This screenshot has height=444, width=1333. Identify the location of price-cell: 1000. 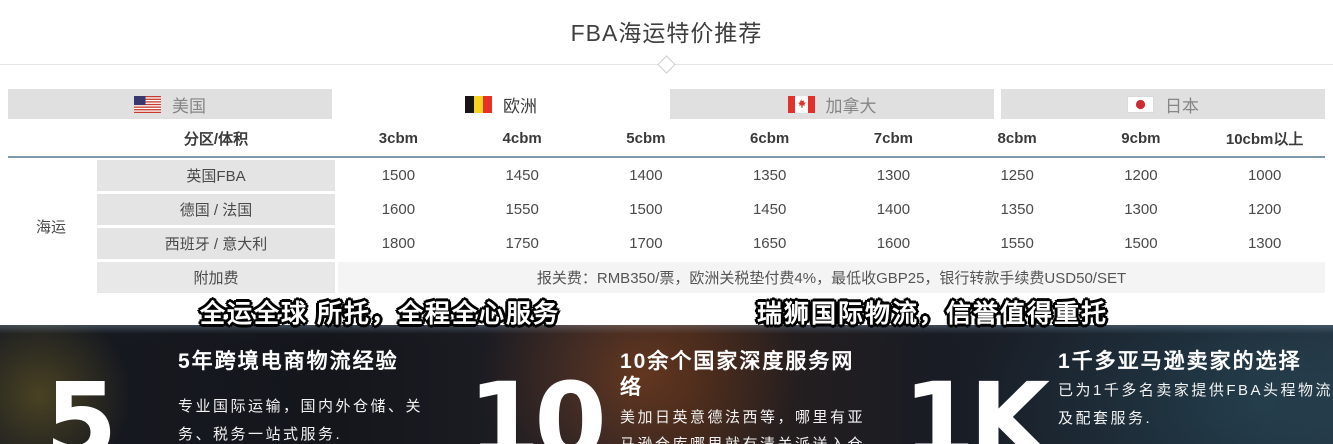
(1264, 175).